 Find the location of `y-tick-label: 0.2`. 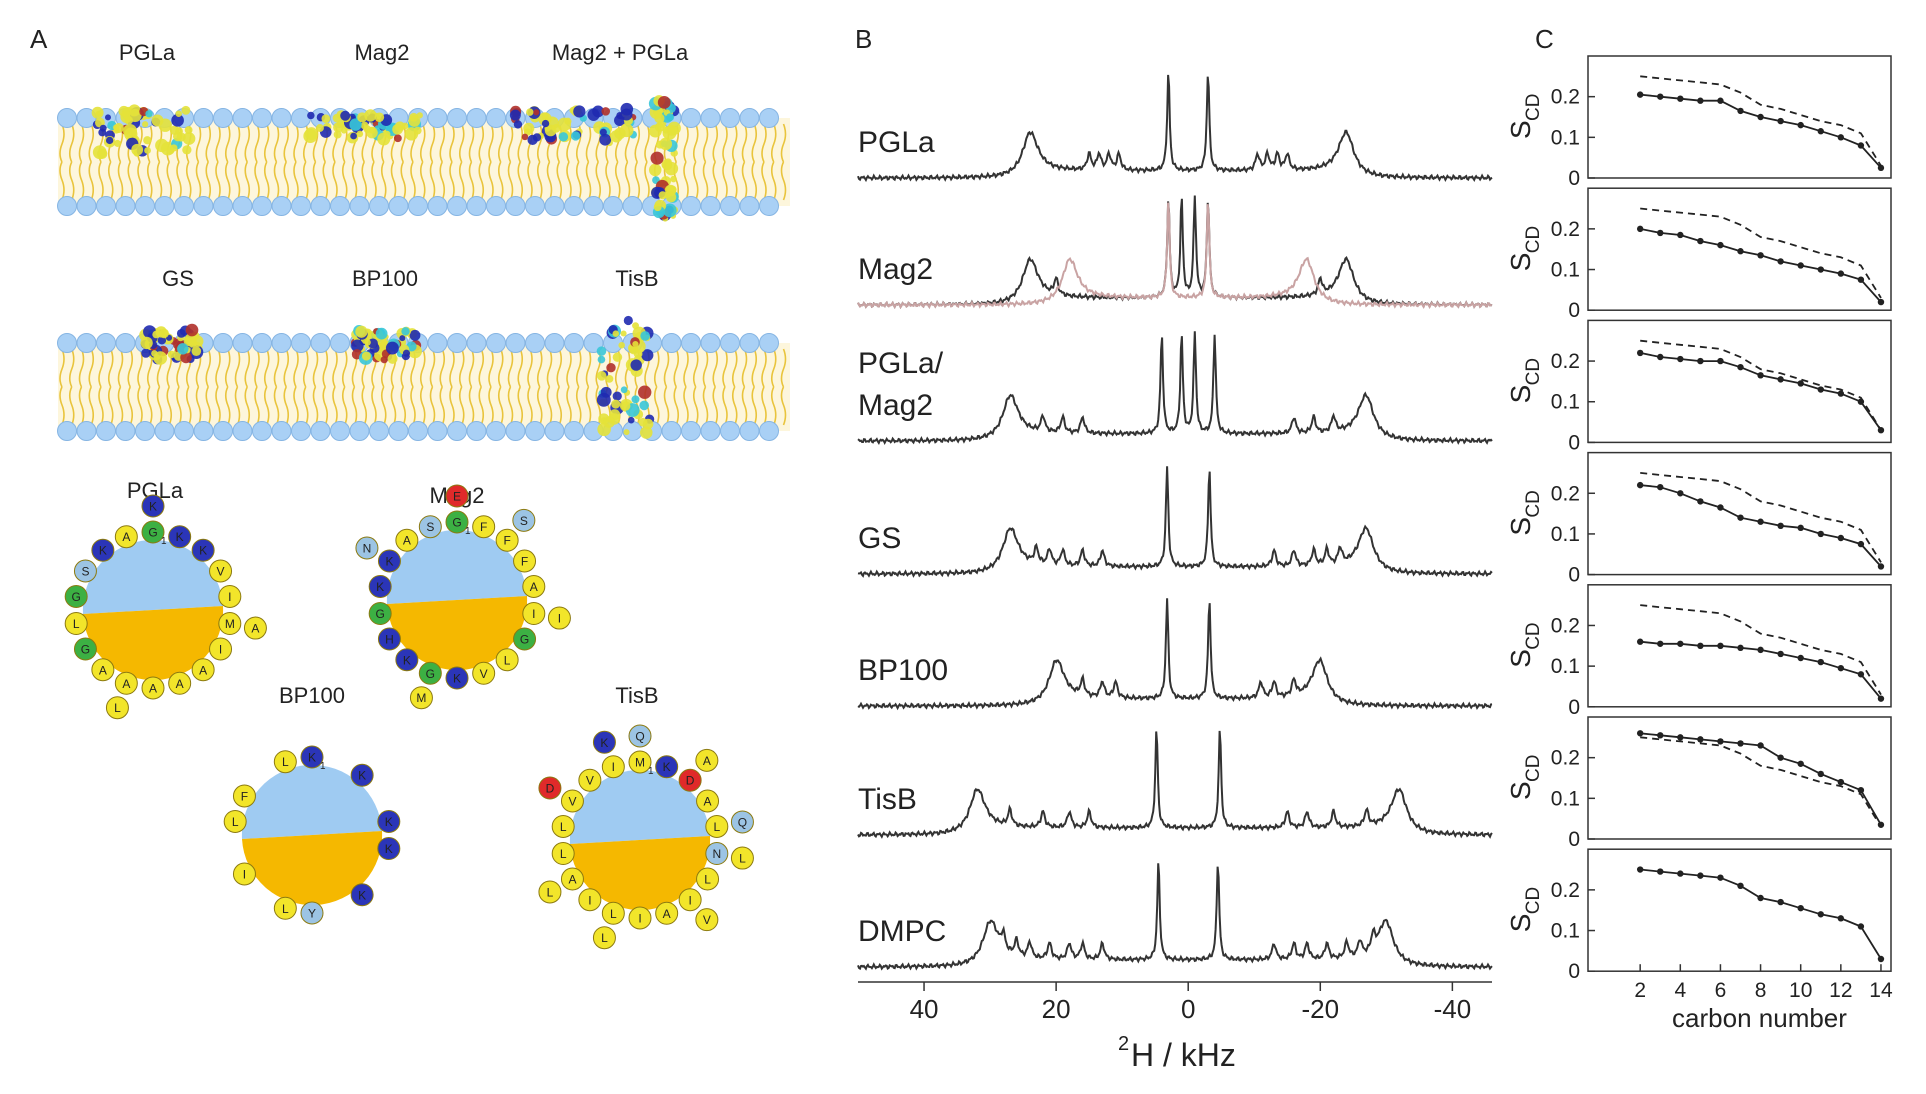

y-tick-label: 0.2 is located at coordinates (1565, 97).